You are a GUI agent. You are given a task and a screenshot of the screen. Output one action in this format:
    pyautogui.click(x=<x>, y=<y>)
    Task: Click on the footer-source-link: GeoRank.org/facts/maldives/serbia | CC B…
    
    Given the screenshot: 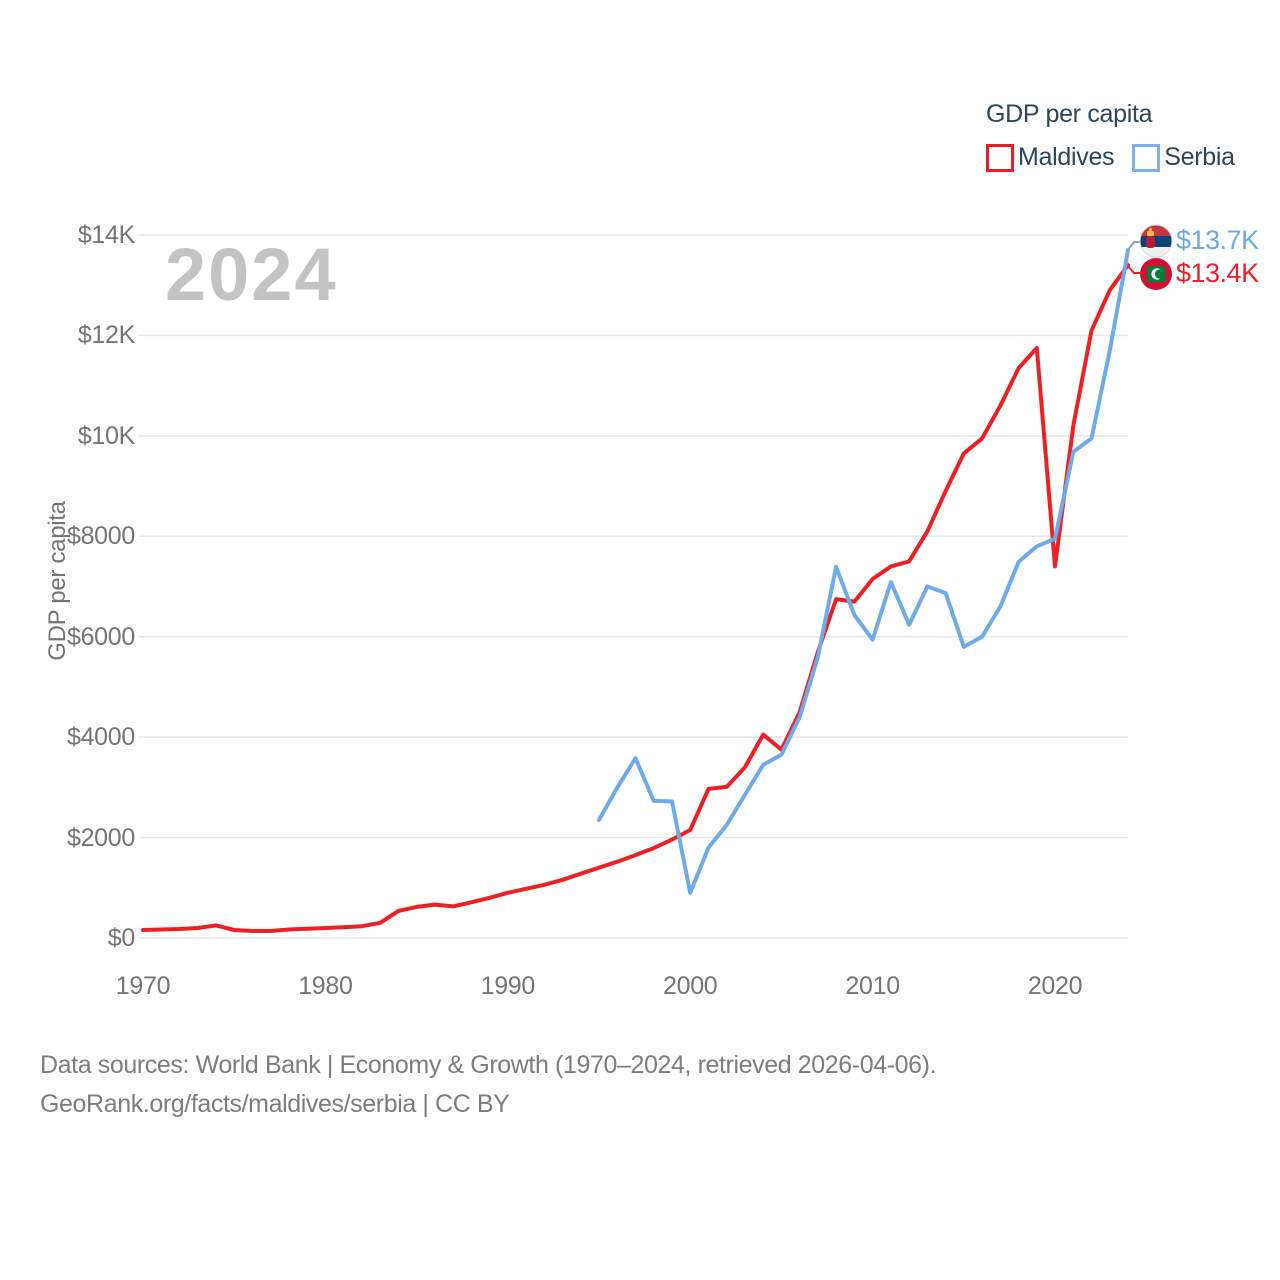 What is the action you would take?
    pyautogui.click(x=275, y=1104)
    